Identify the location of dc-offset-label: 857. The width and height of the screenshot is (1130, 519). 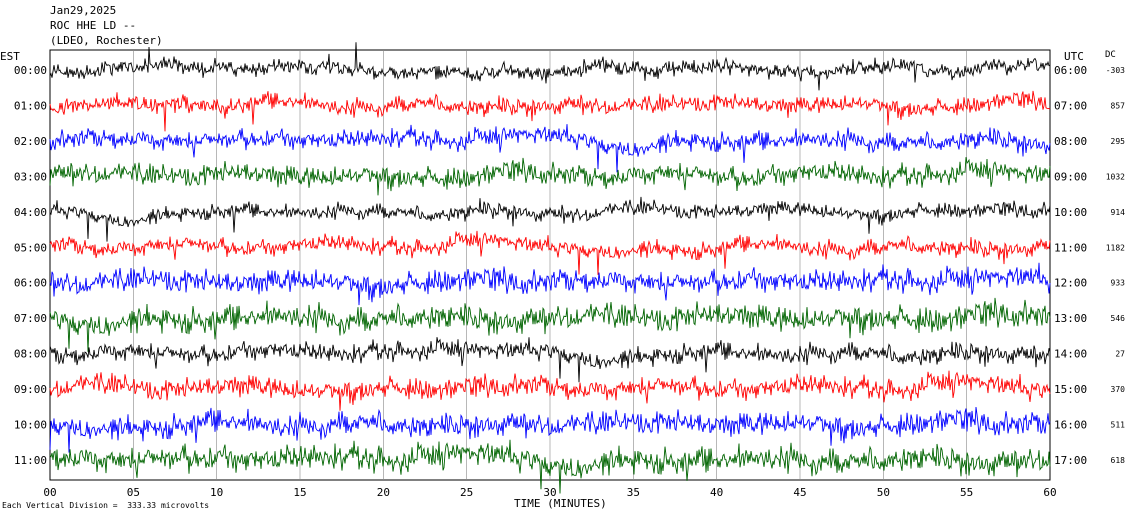
(1118, 105).